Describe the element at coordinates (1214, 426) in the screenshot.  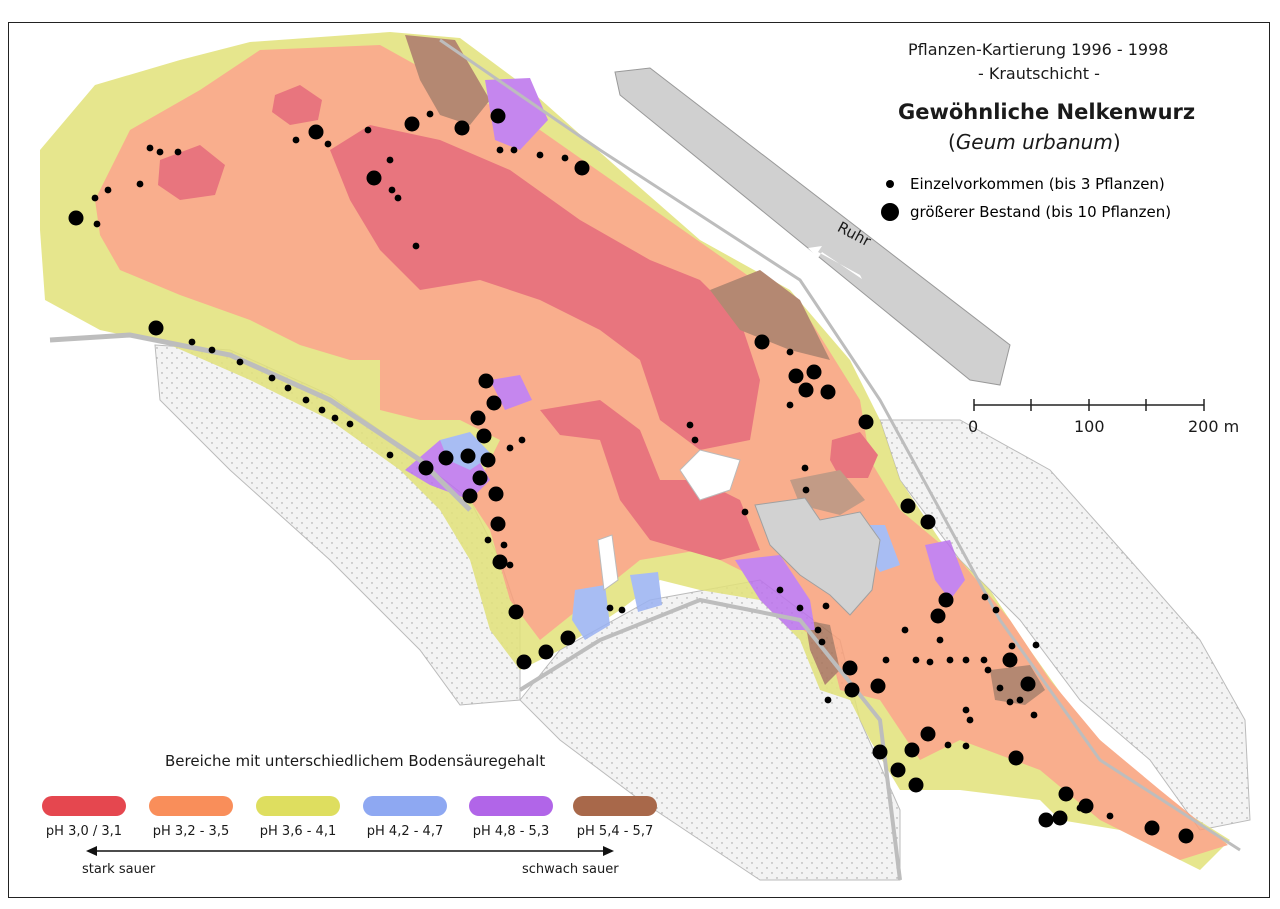
I see `scale-label-200: 200 m` at that location.